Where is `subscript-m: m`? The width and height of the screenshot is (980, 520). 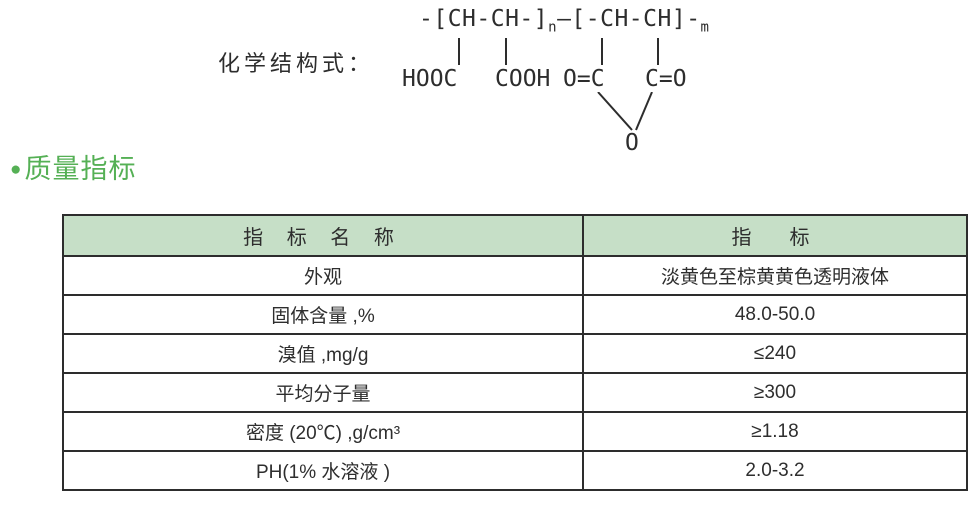
subscript-m: m is located at coordinates (705, 27).